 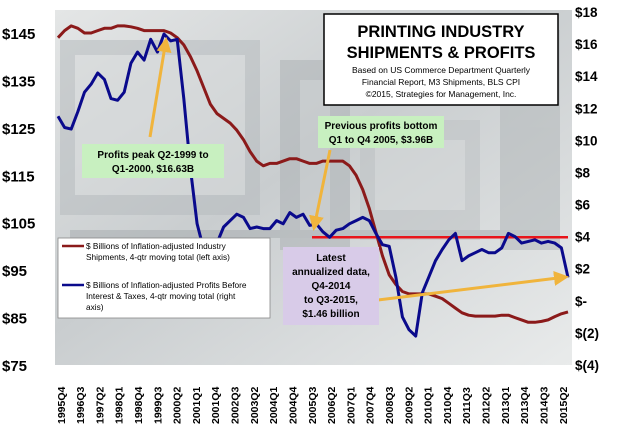 I want to click on x-tick-label: 2011Q3, so click(x=467, y=405).